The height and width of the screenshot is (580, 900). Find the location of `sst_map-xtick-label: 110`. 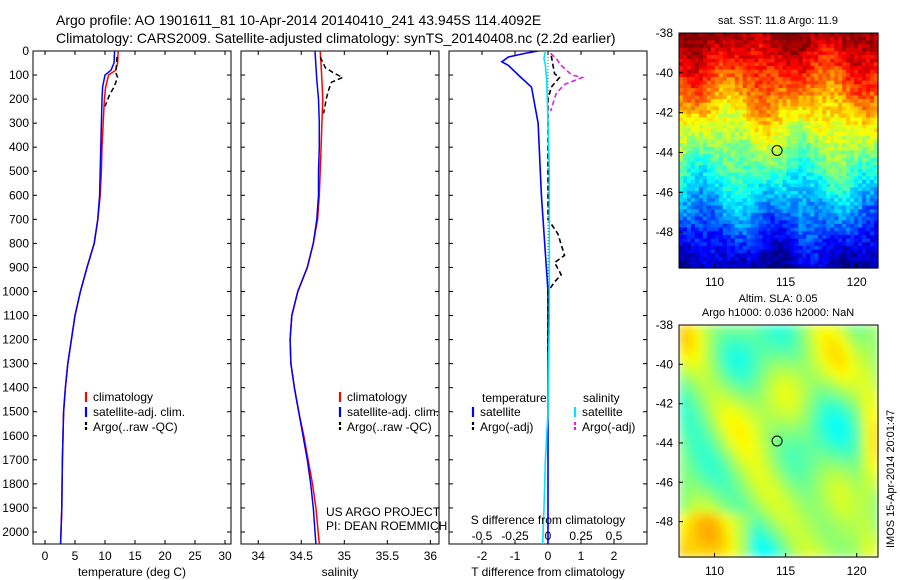

sst_map-xtick-label: 110 is located at coordinates (714, 282).